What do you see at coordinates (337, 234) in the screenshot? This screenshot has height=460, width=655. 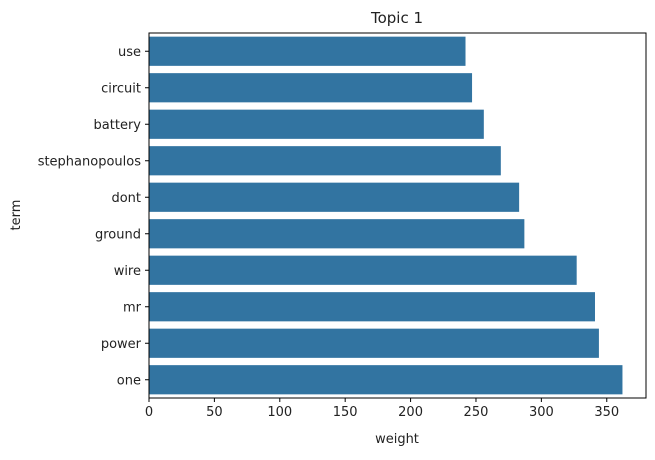 I see `bar-ground` at bounding box center [337, 234].